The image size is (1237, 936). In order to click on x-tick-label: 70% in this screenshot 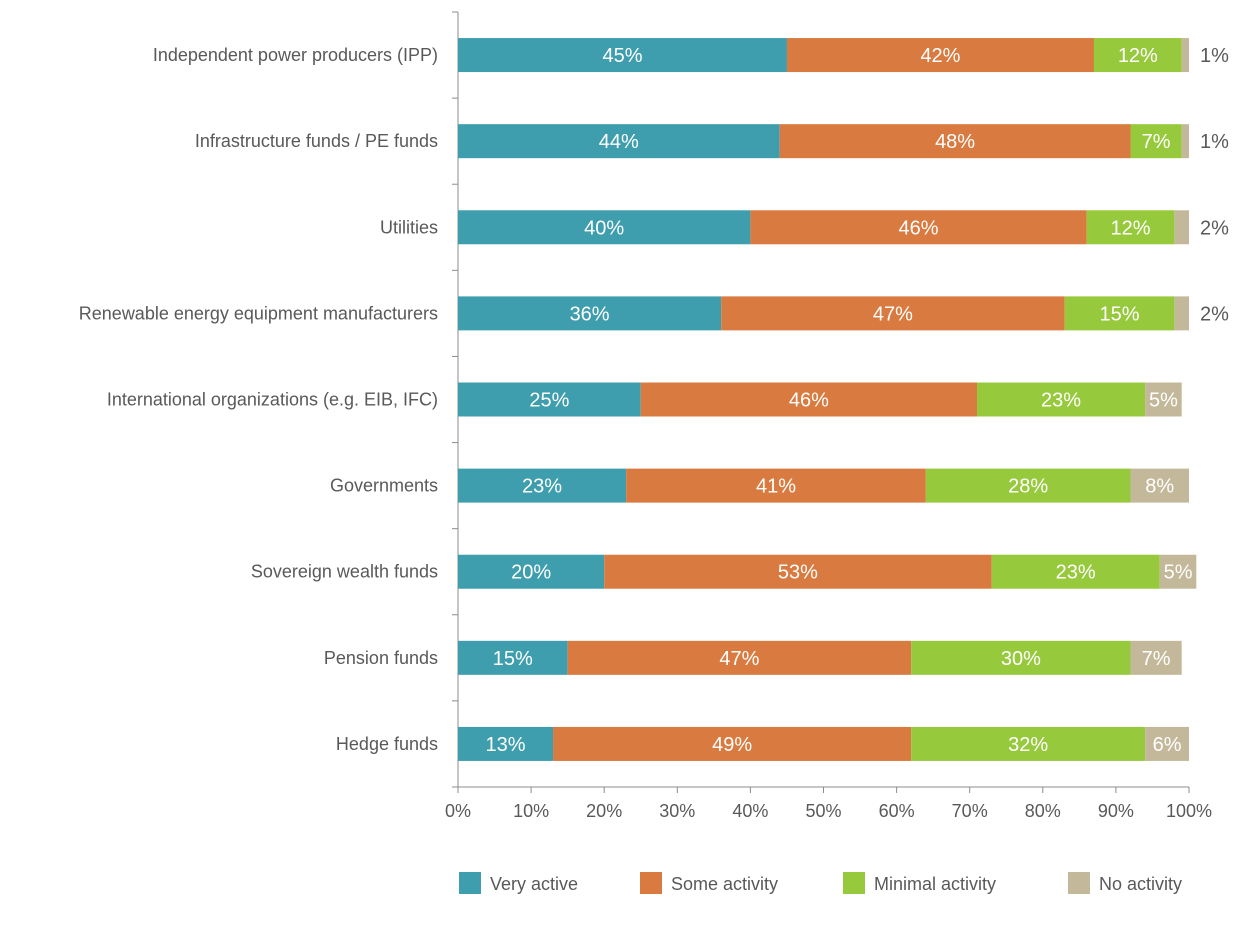, I will do `click(970, 811)`.